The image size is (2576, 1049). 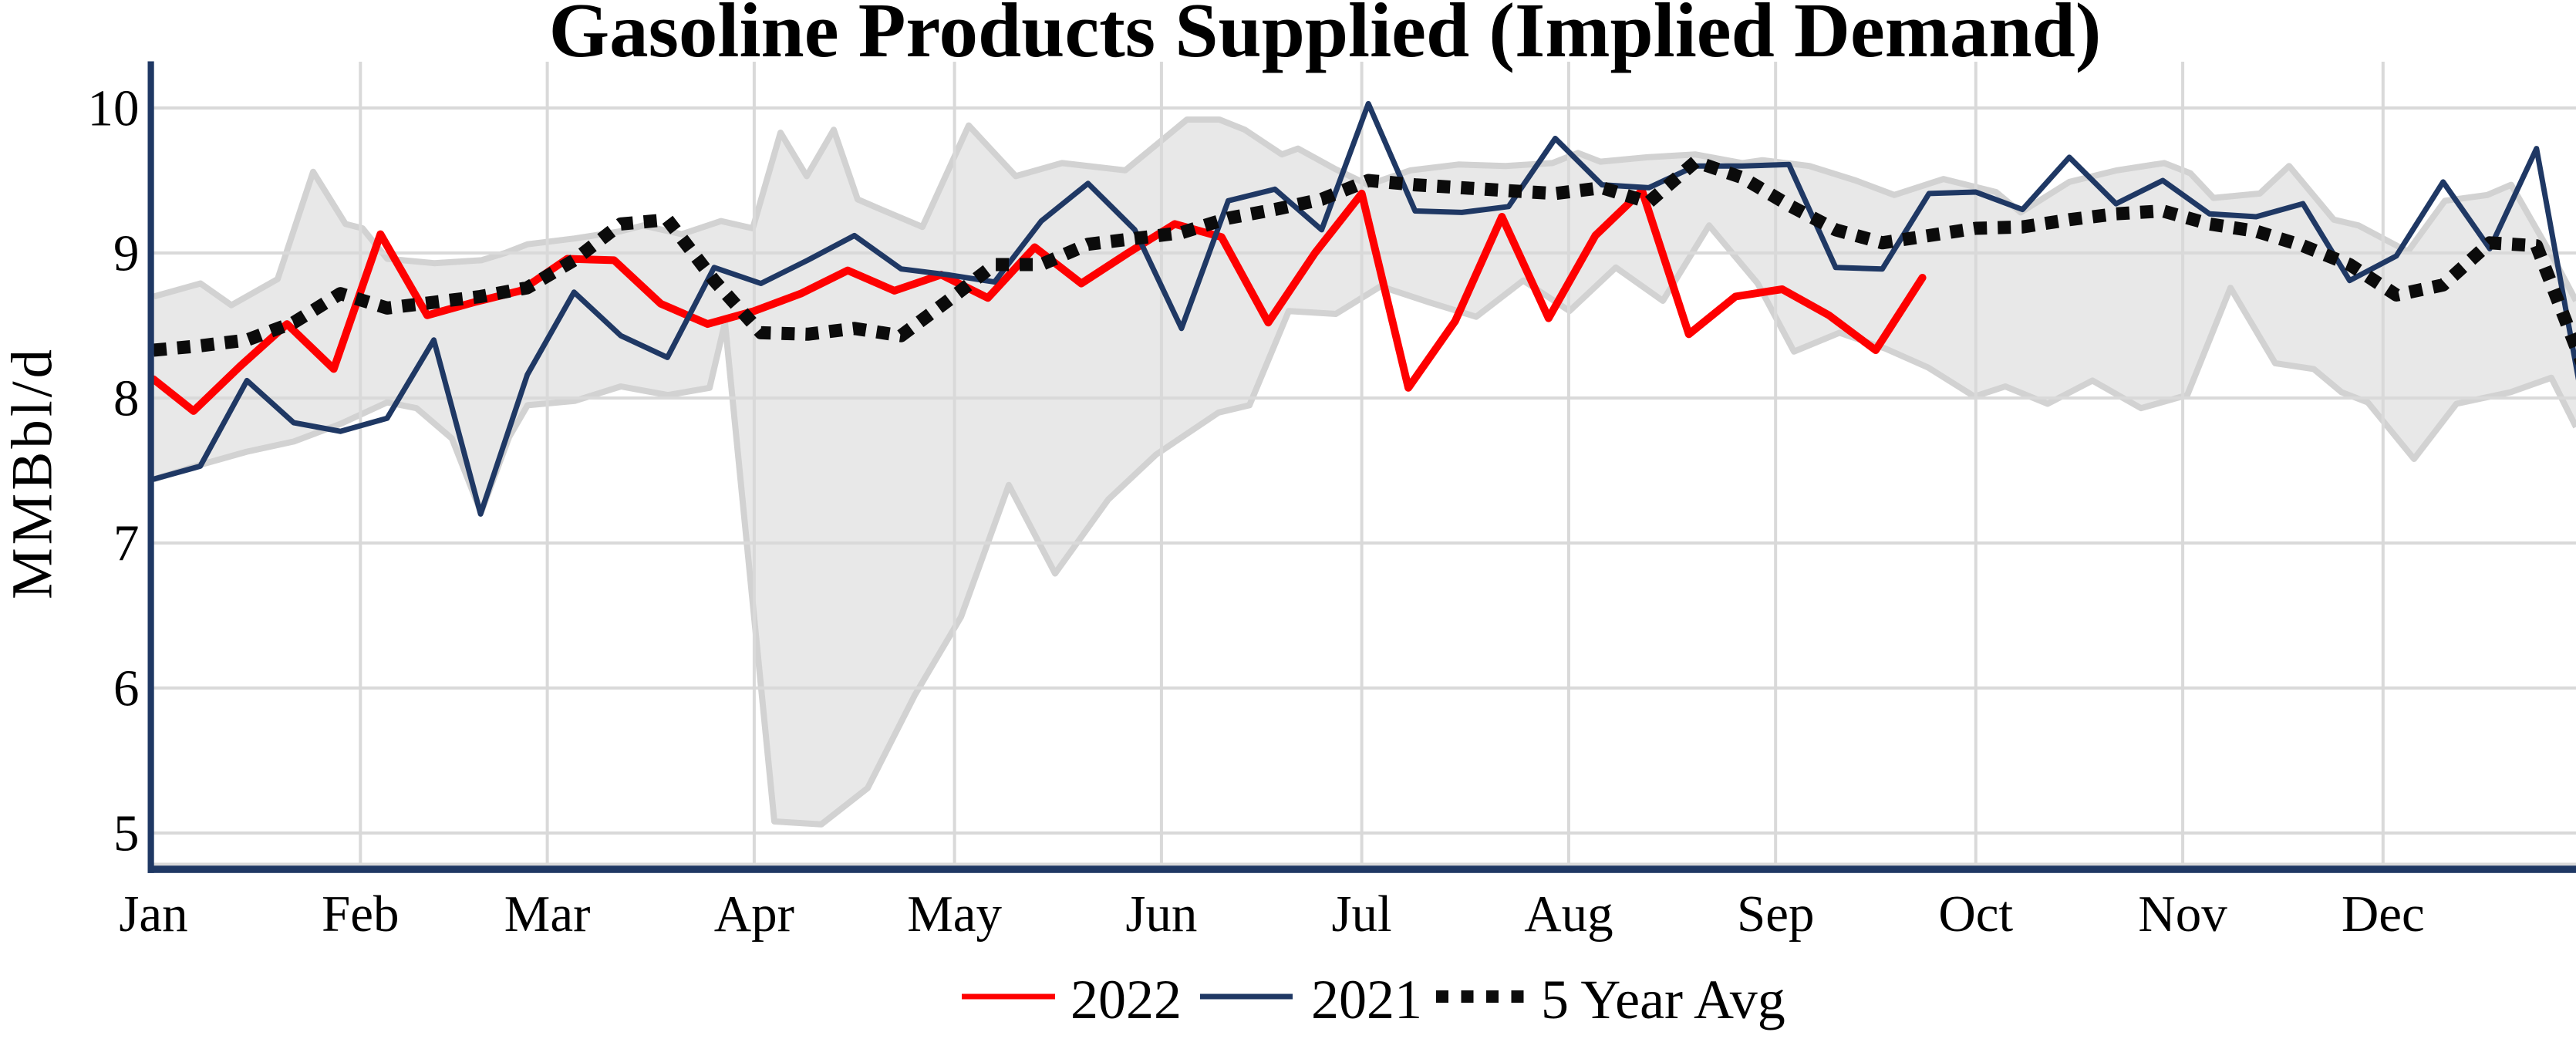 What do you see at coordinates (954, 914) in the screenshot?
I see `svg-text: May` at bounding box center [954, 914].